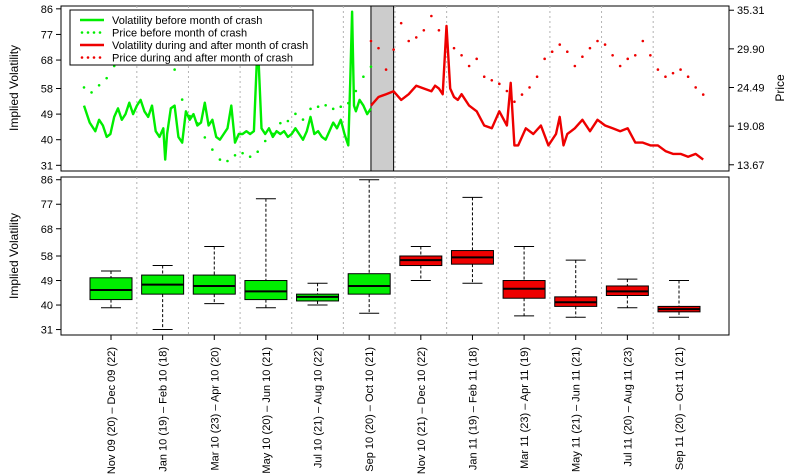 This screenshot has width=791, height=475. I want to click on top-y-axis-label: Implied Volatility, so click(14, 88).